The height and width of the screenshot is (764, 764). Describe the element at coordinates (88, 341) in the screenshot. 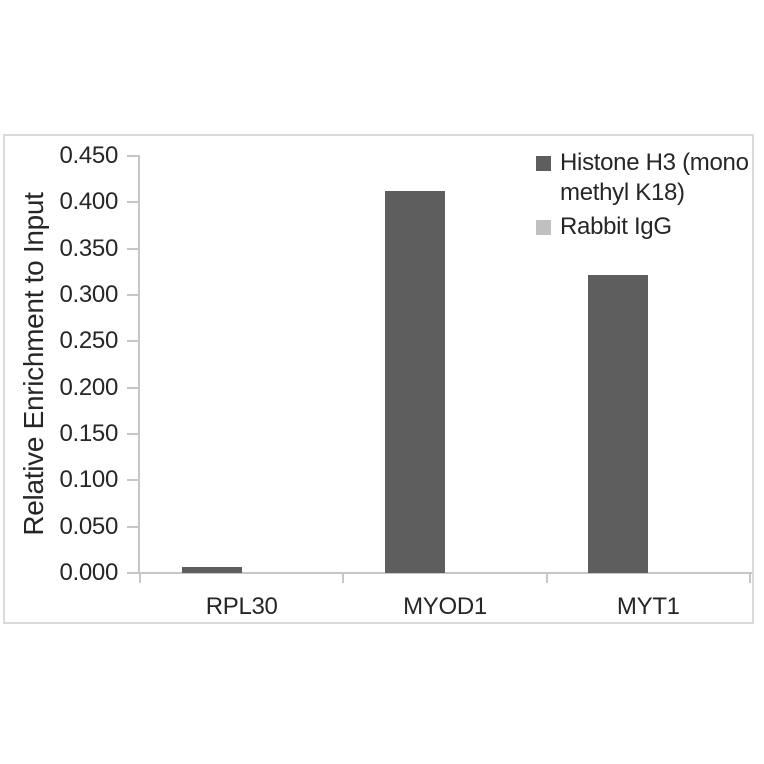

I see `y-tick-label: 0.250` at that location.